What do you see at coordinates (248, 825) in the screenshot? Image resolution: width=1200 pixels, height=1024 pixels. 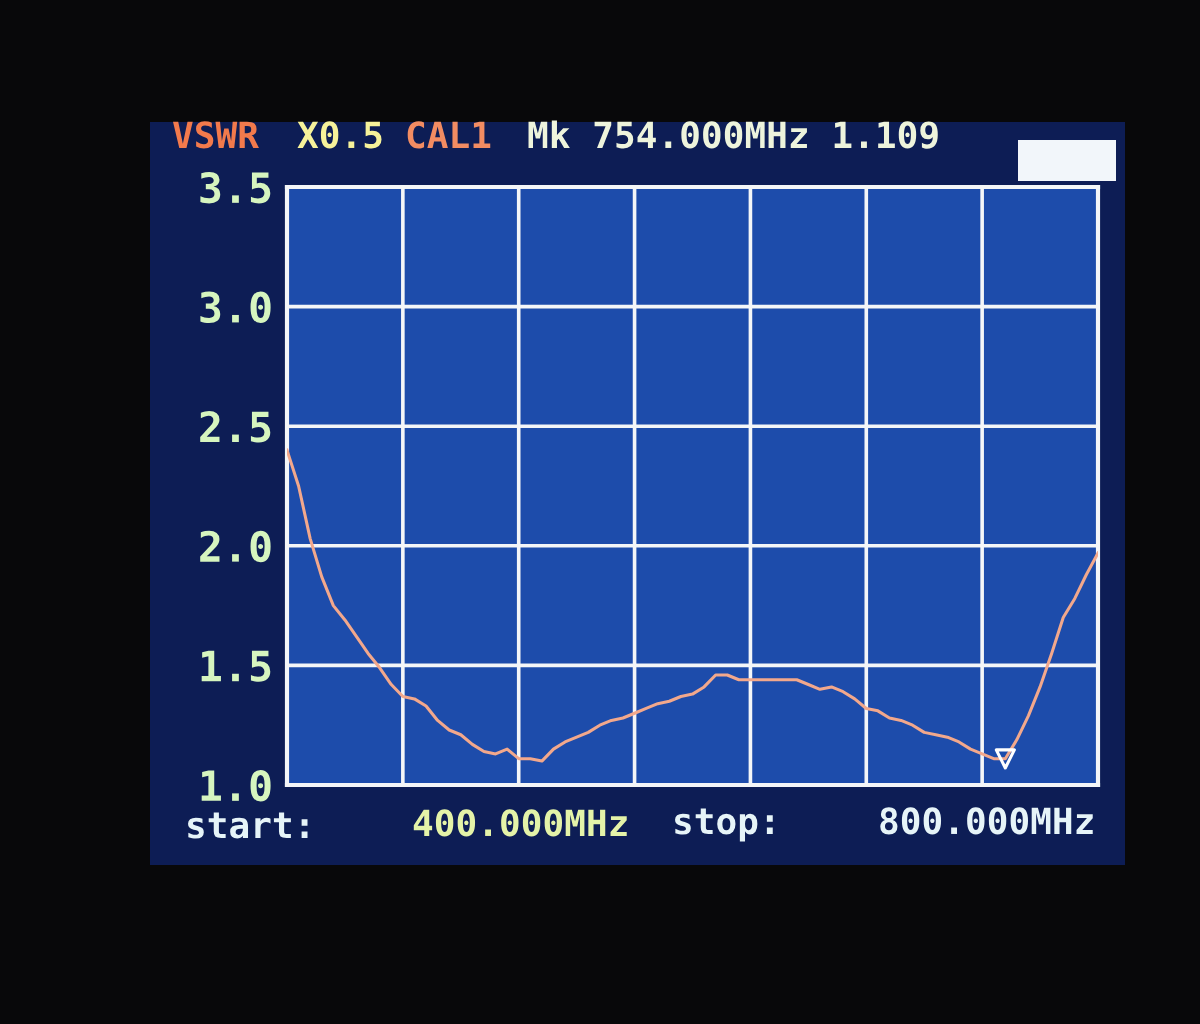 I see `text: start:` at bounding box center [248, 825].